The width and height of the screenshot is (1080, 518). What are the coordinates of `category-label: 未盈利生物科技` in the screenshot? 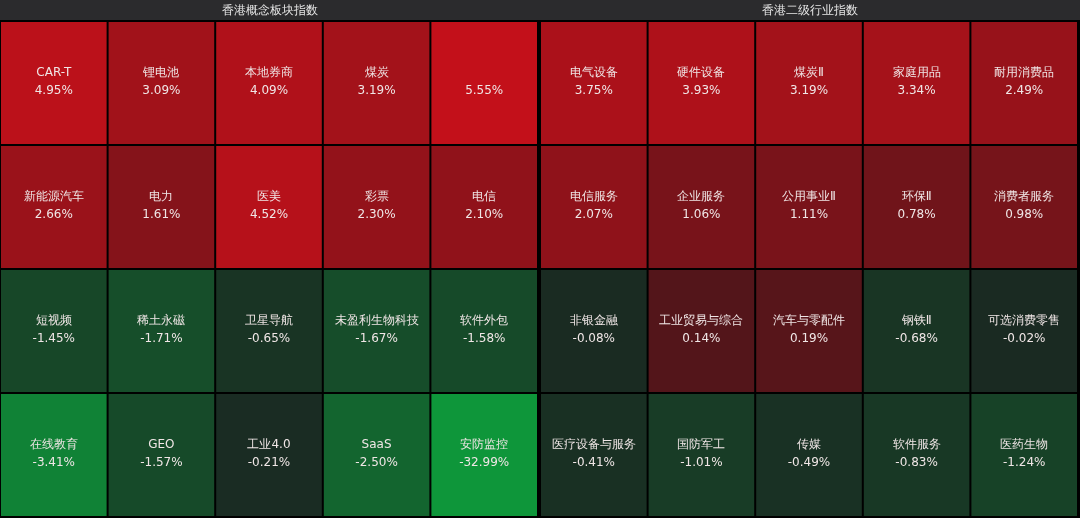 It's located at (376, 320).